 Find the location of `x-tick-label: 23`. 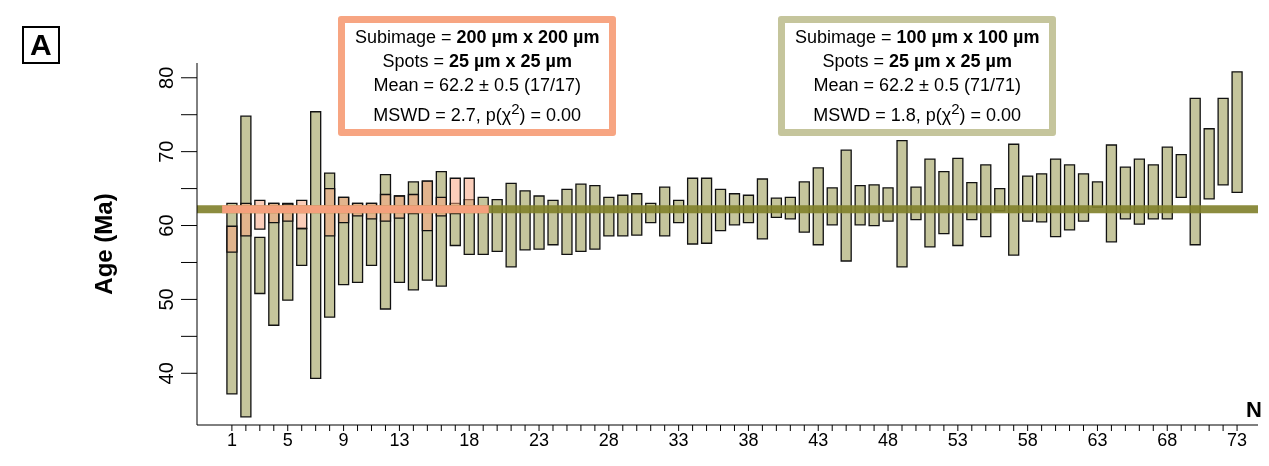

x-tick-label: 23 is located at coordinates (539, 439).